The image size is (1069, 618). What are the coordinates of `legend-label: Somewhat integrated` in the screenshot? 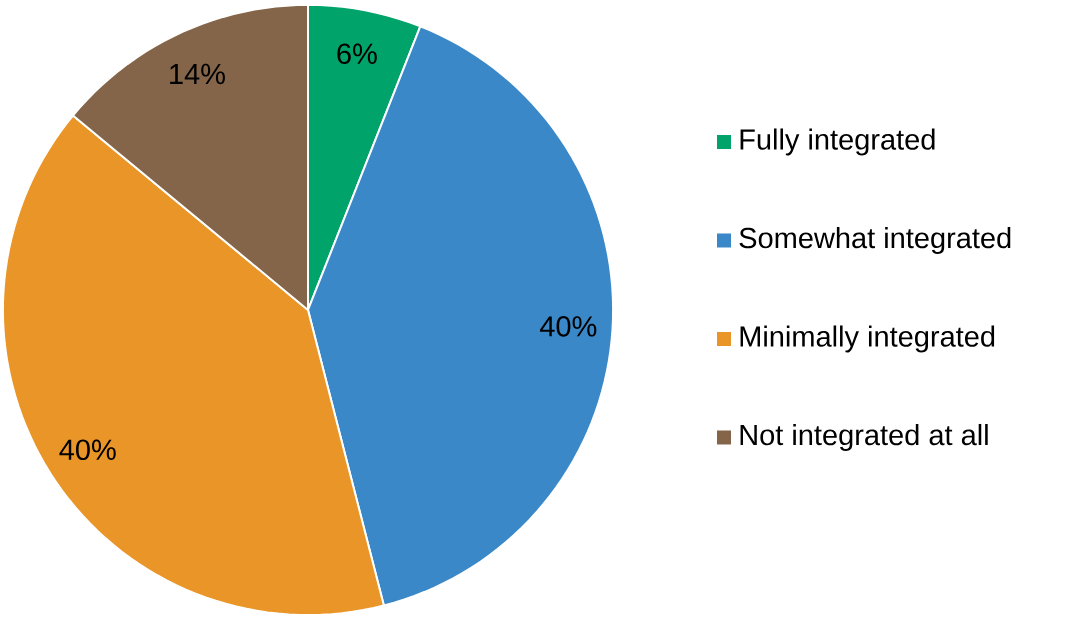 It's located at (875, 240).